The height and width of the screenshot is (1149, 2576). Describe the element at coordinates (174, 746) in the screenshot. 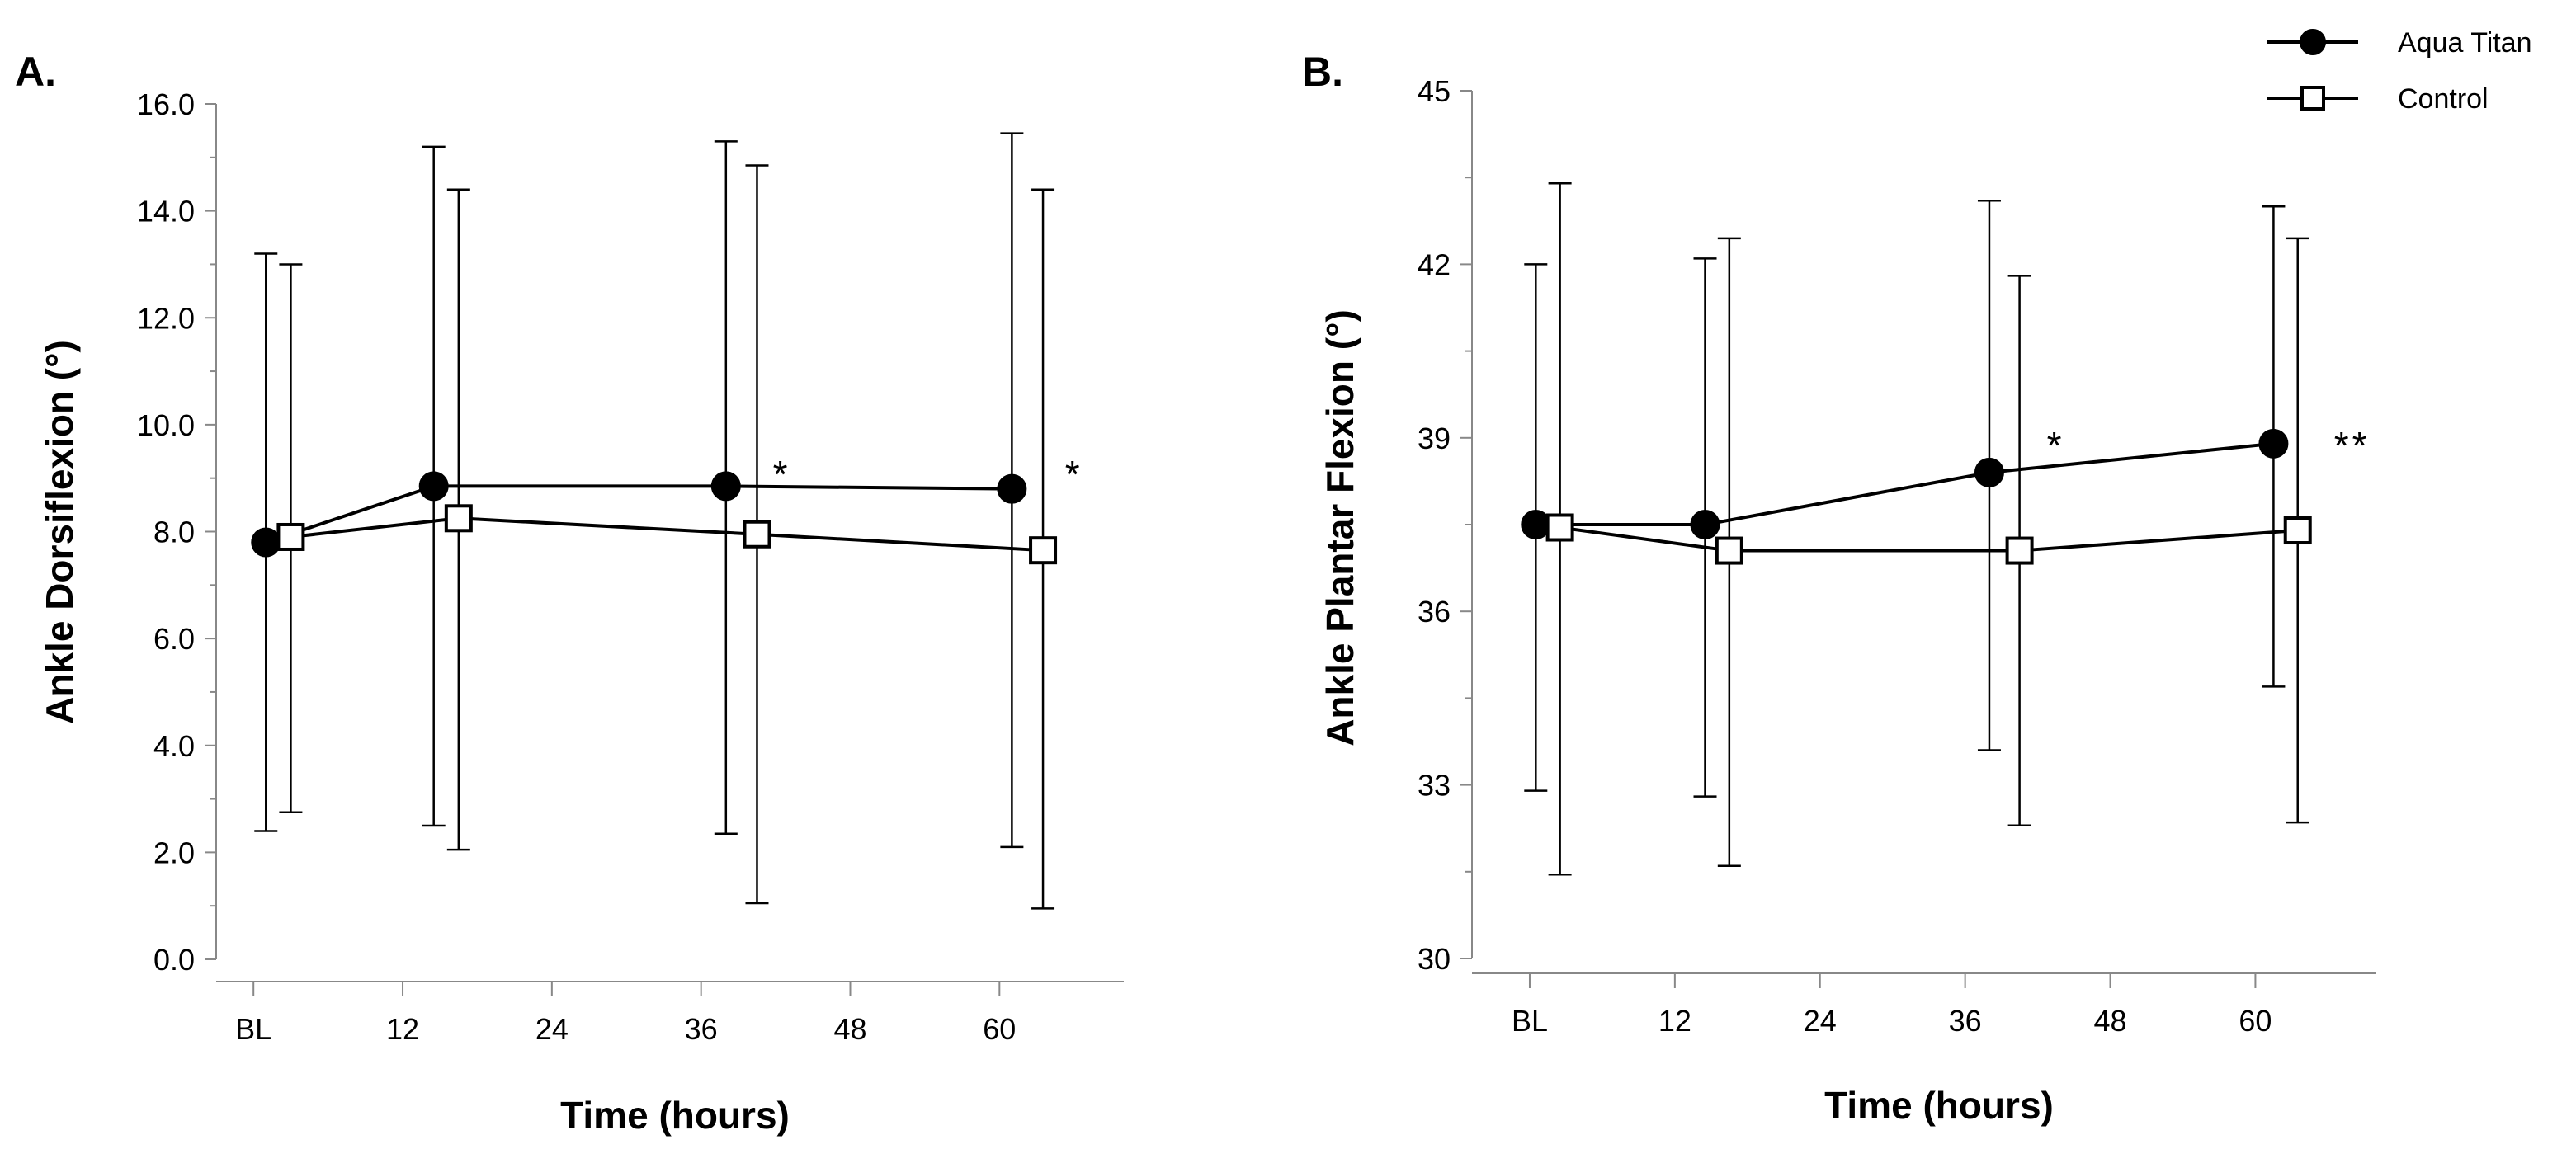

I see `panel-a-ytick-label: 4.0` at that location.